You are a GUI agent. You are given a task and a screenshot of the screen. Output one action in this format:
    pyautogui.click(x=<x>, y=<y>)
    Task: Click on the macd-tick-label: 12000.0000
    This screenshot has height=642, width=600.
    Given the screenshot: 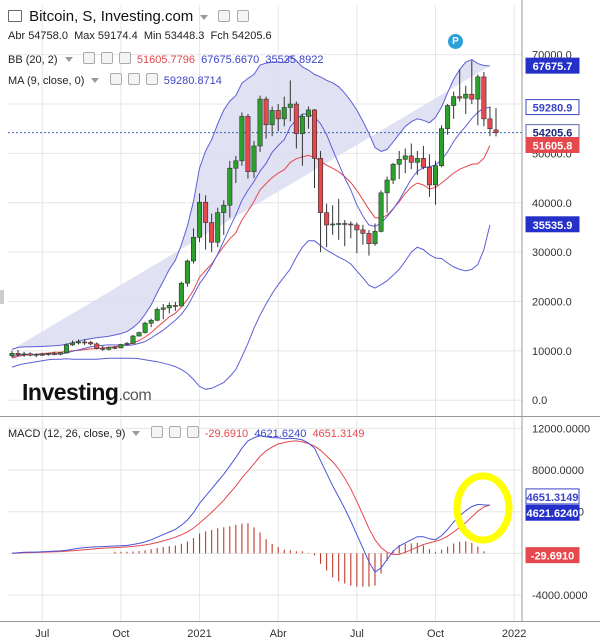 What is the action you would take?
    pyautogui.click(x=561, y=429)
    